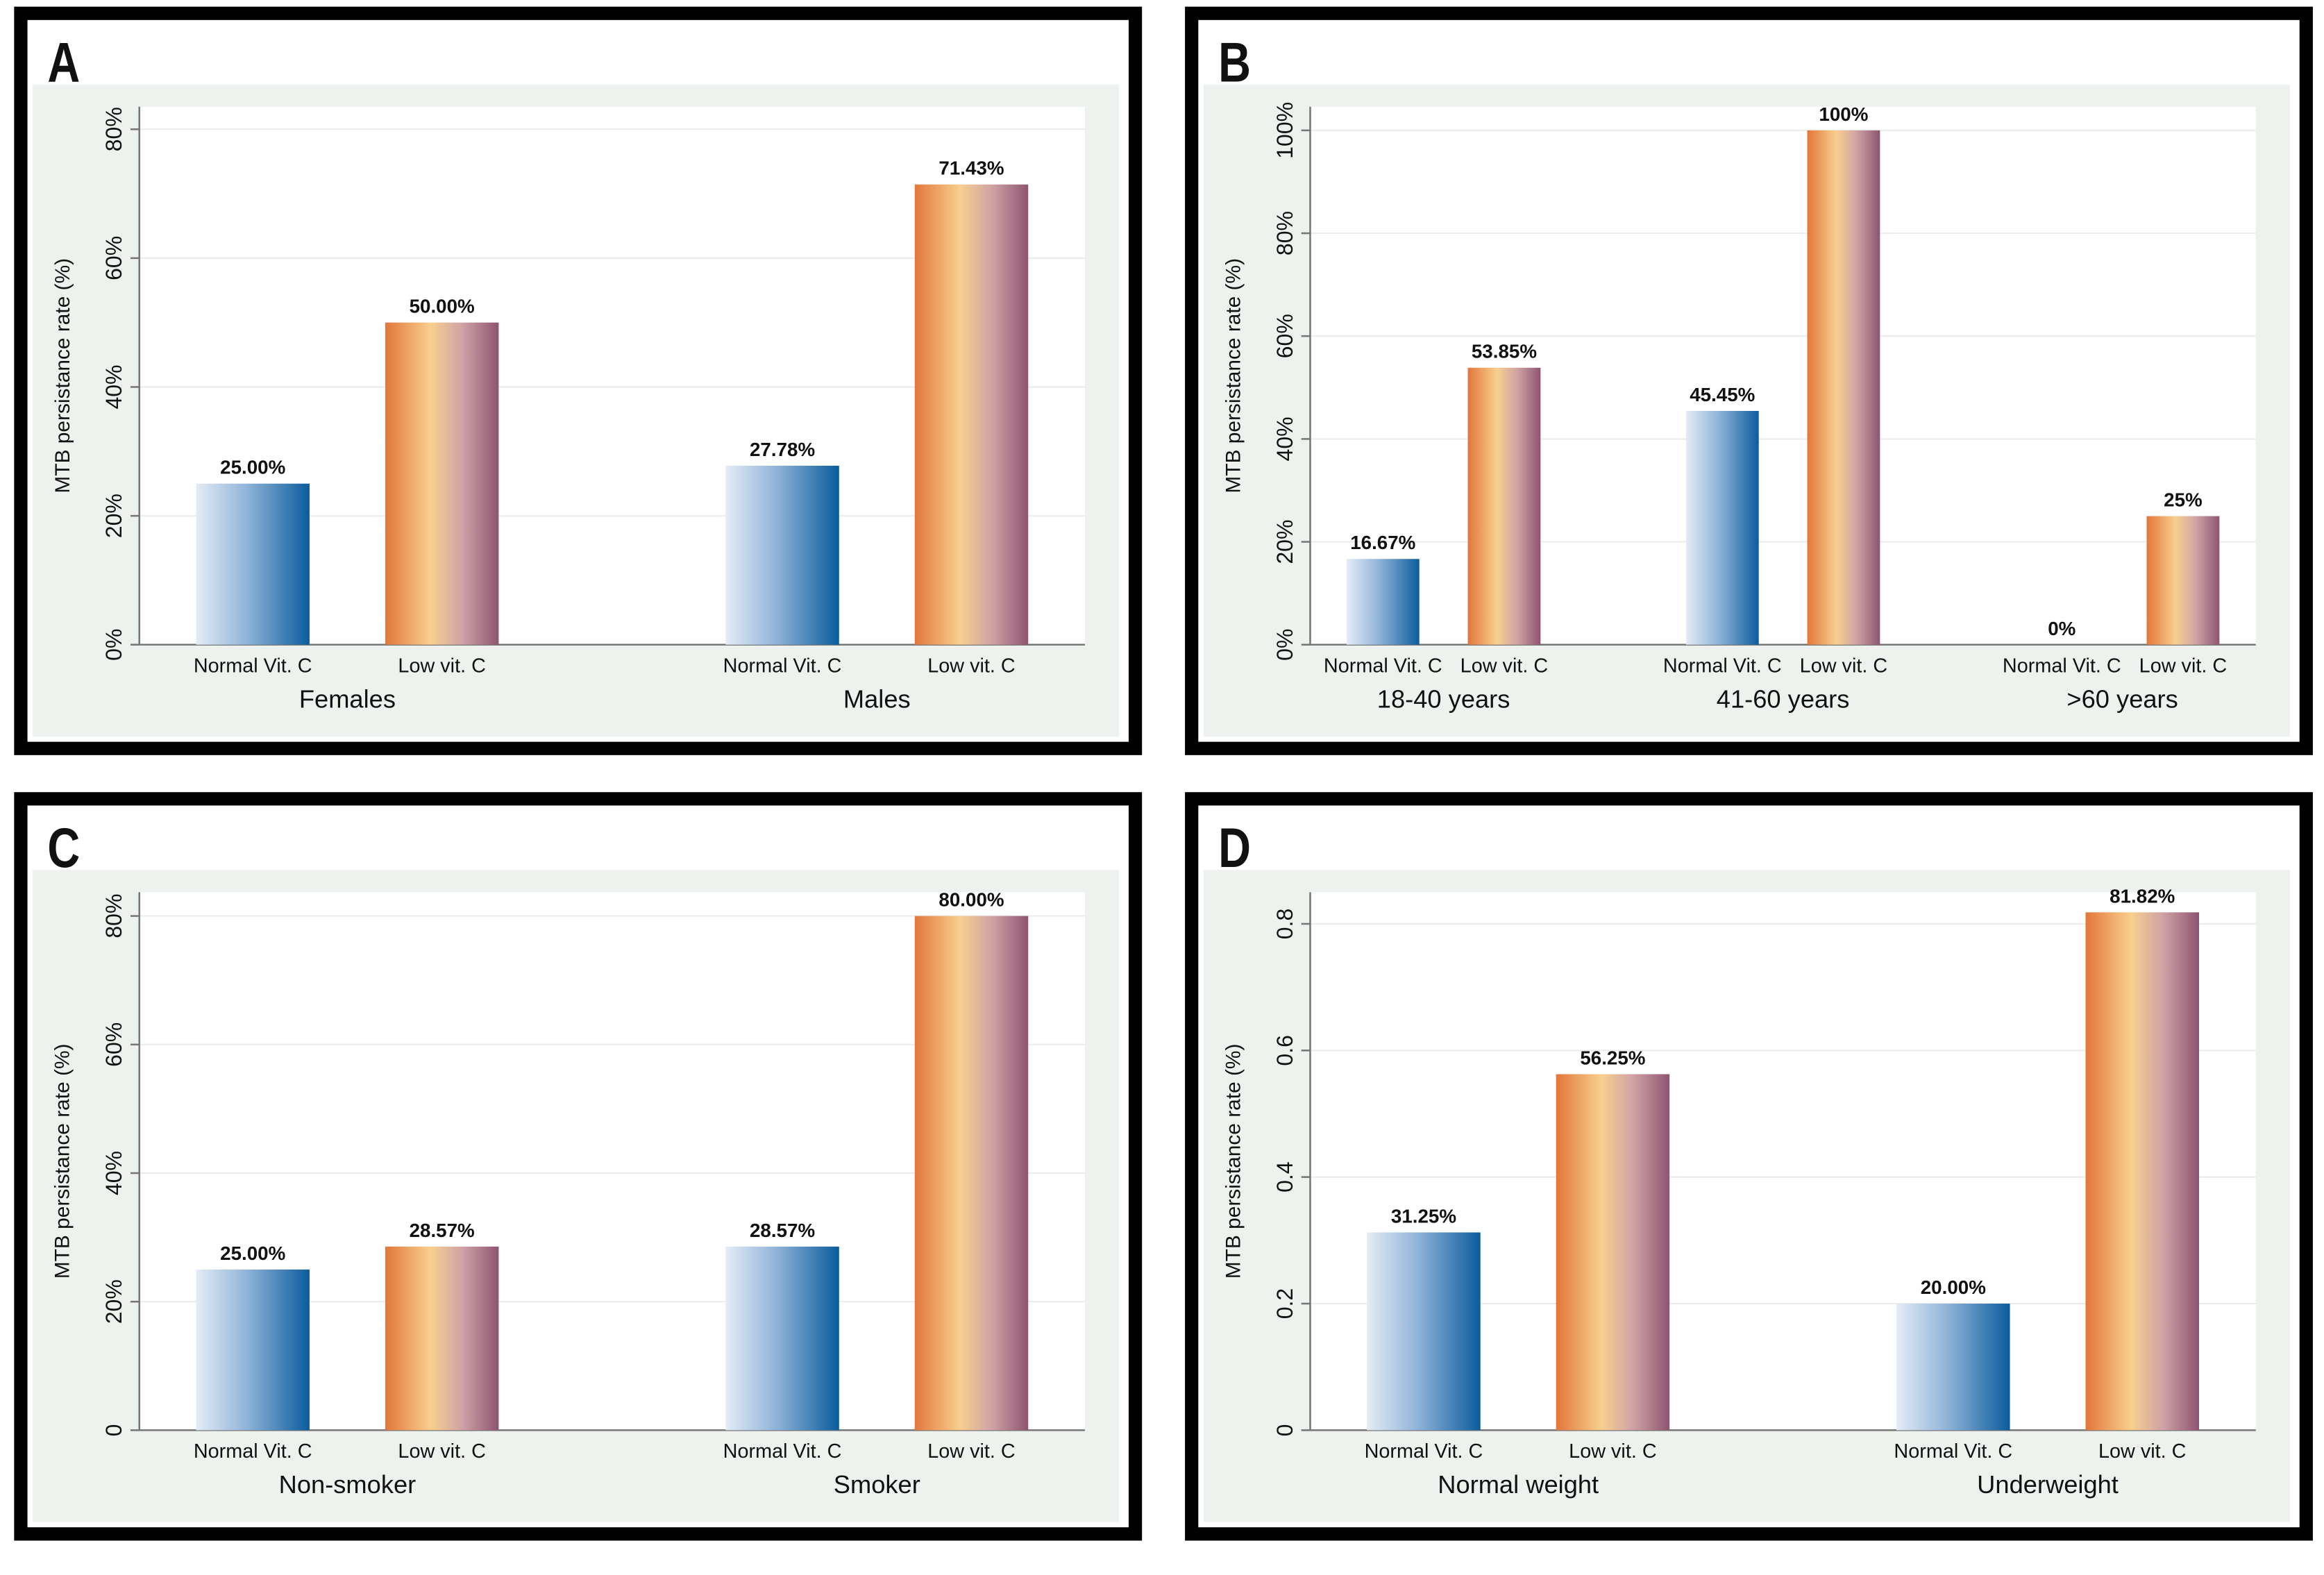  I want to click on value-label: 0%, so click(2061, 628).